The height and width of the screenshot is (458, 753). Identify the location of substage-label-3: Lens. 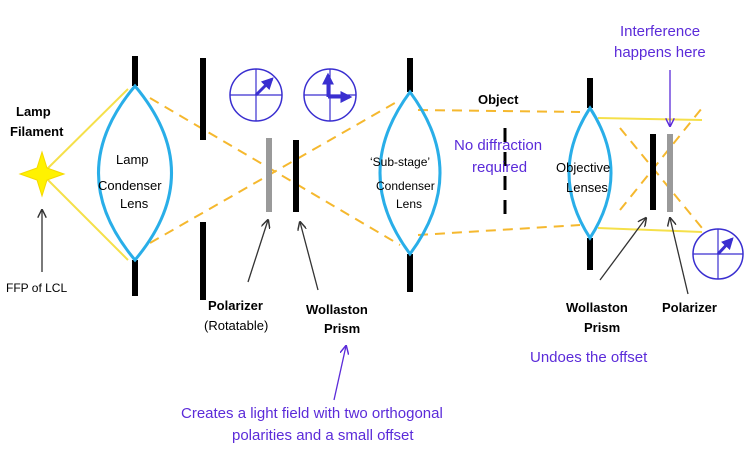
(409, 204).